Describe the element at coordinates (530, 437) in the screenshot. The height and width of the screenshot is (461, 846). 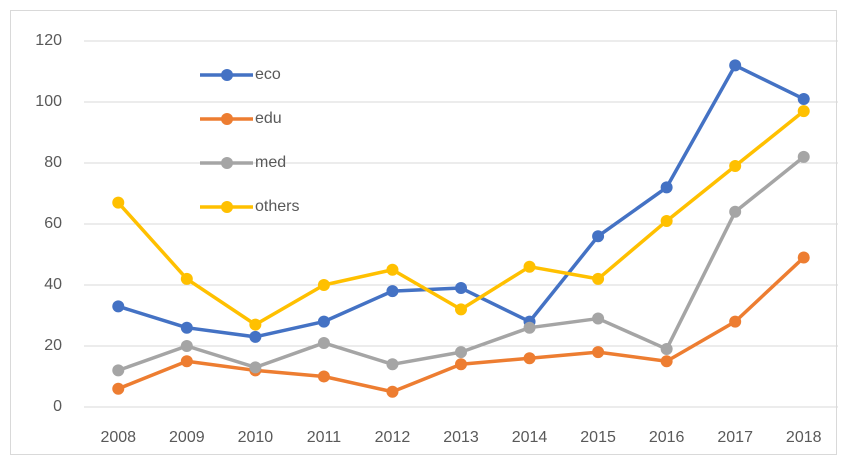
I see `x-tick-label: 2014` at that location.